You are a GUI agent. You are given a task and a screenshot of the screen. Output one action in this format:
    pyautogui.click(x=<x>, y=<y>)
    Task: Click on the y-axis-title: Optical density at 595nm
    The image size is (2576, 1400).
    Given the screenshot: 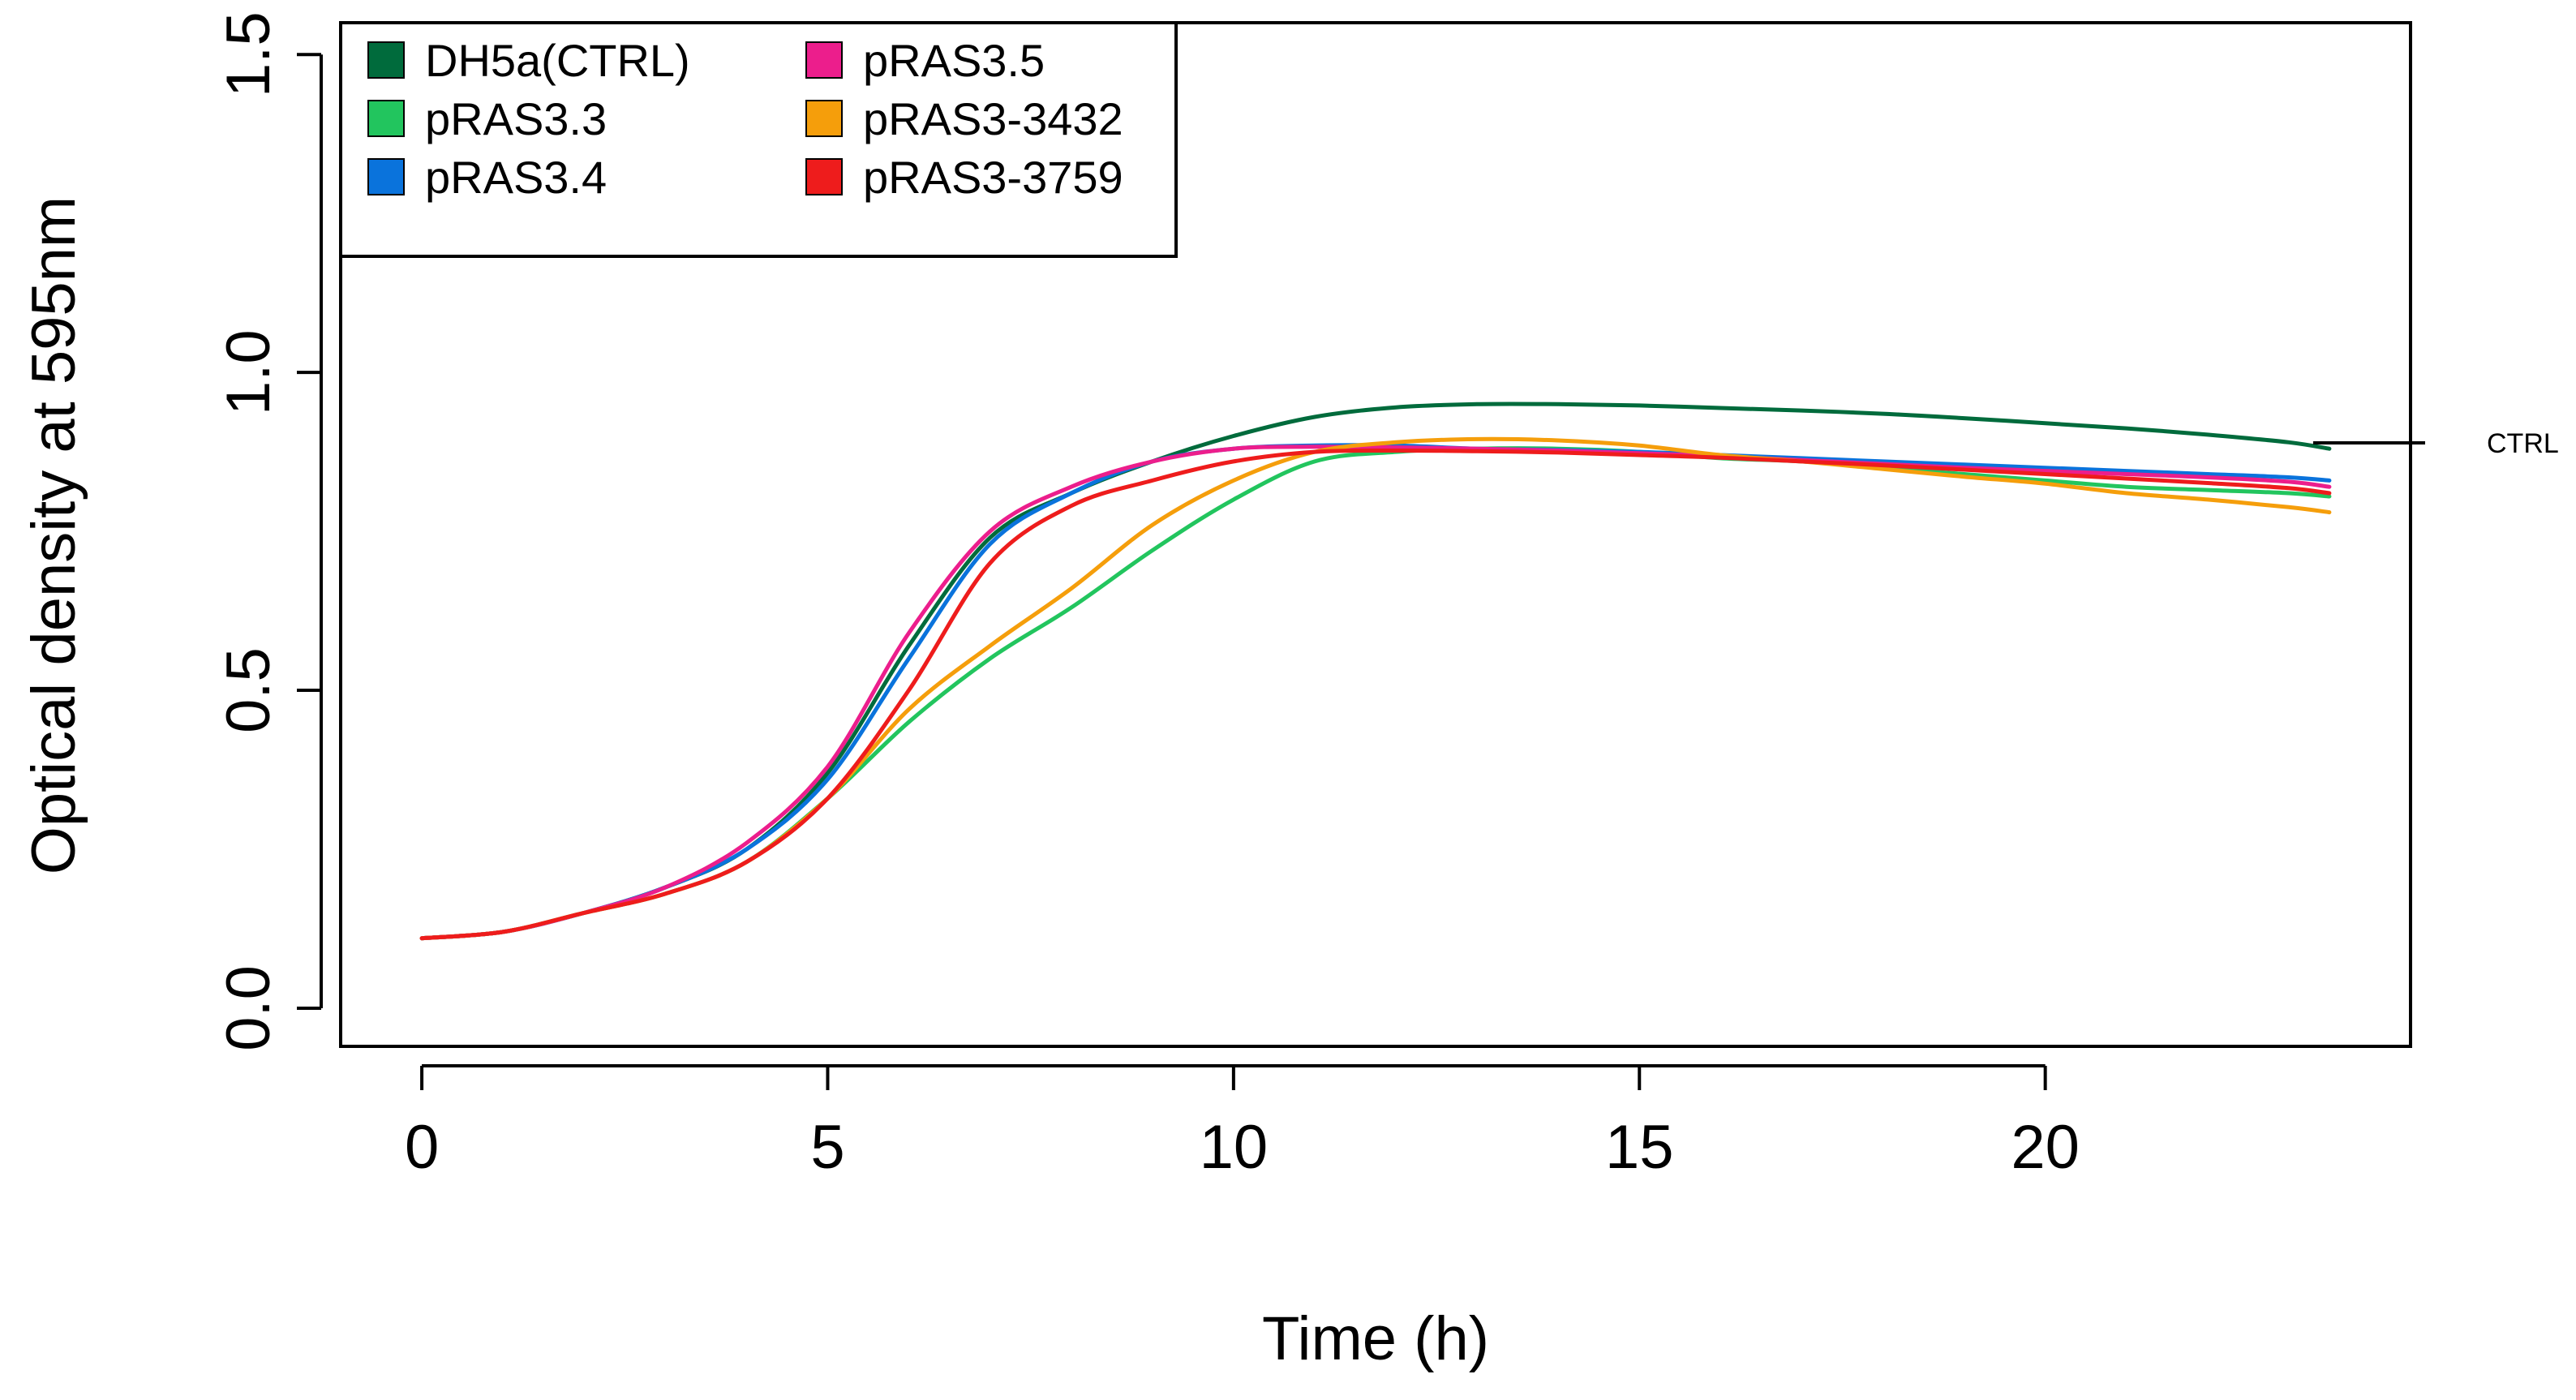 What is the action you would take?
    pyautogui.click(x=53, y=535)
    